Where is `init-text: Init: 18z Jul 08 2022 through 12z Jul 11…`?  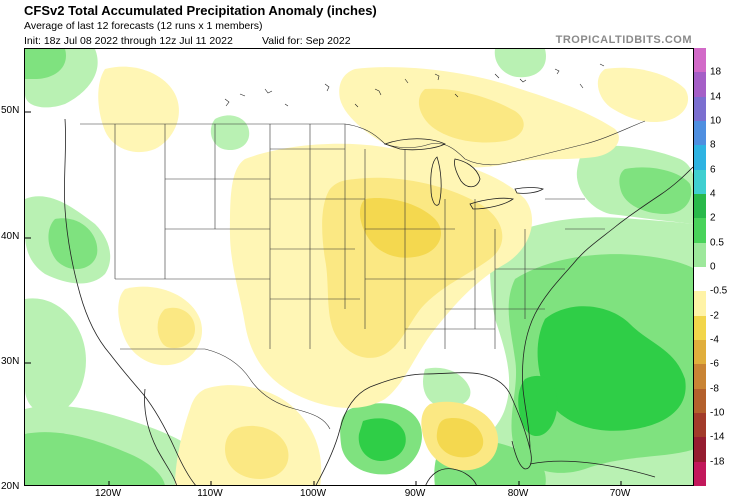
init-text: Init: 18z Jul 08 2022 through 12z Jul 11… is located at coordinates (128, 41).